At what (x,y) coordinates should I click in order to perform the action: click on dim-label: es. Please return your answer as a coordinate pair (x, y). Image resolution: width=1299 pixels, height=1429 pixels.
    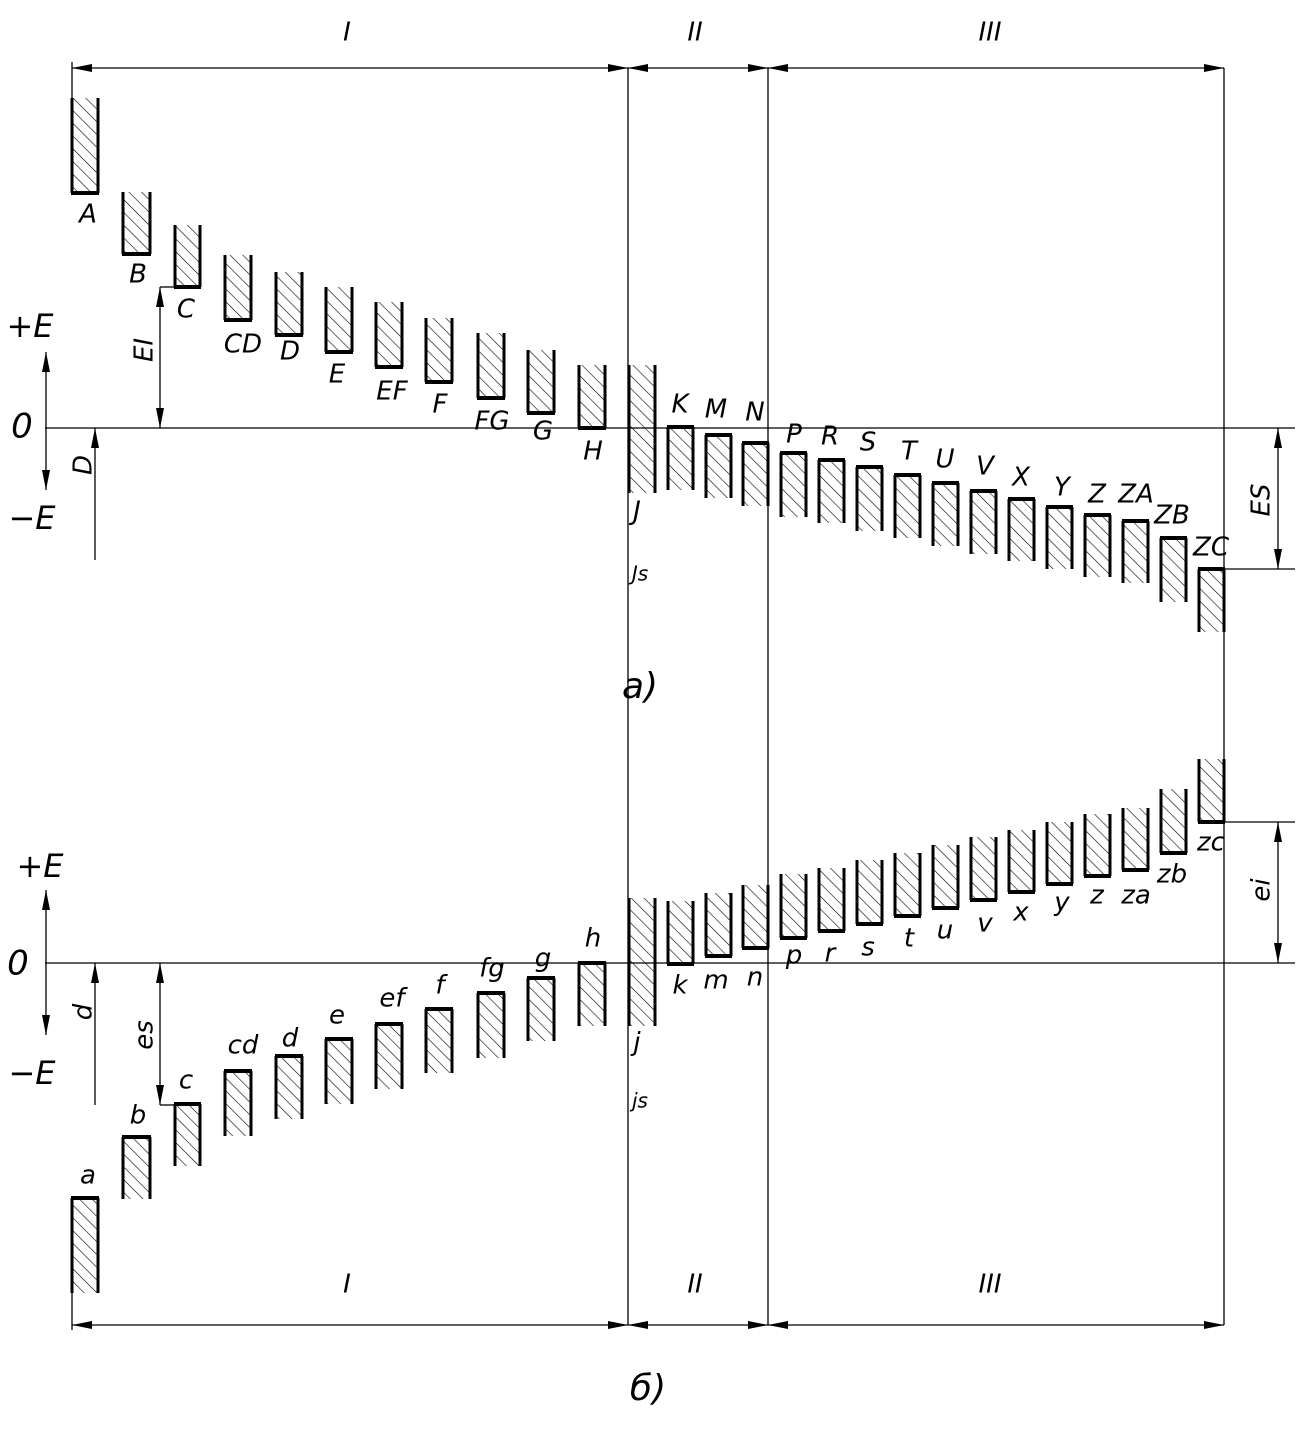
    Looking at the image, I should click on (145, 1035).